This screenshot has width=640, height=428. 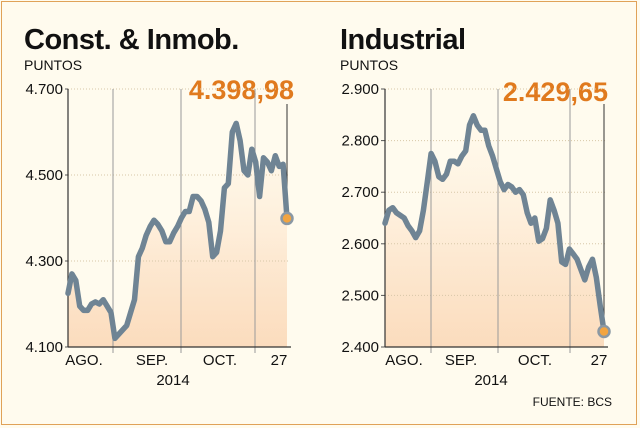 I want to click on chart-2-y-tick-label: 2.500, so click(x=360, y=295).